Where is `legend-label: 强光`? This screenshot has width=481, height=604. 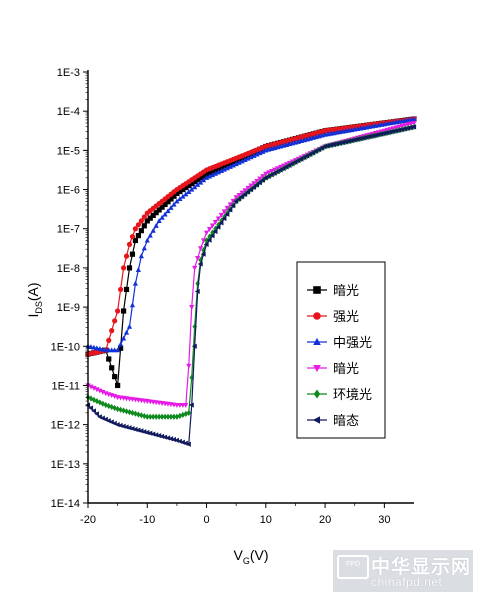
legend-label: 强光 is located at coordinates (346, 317).